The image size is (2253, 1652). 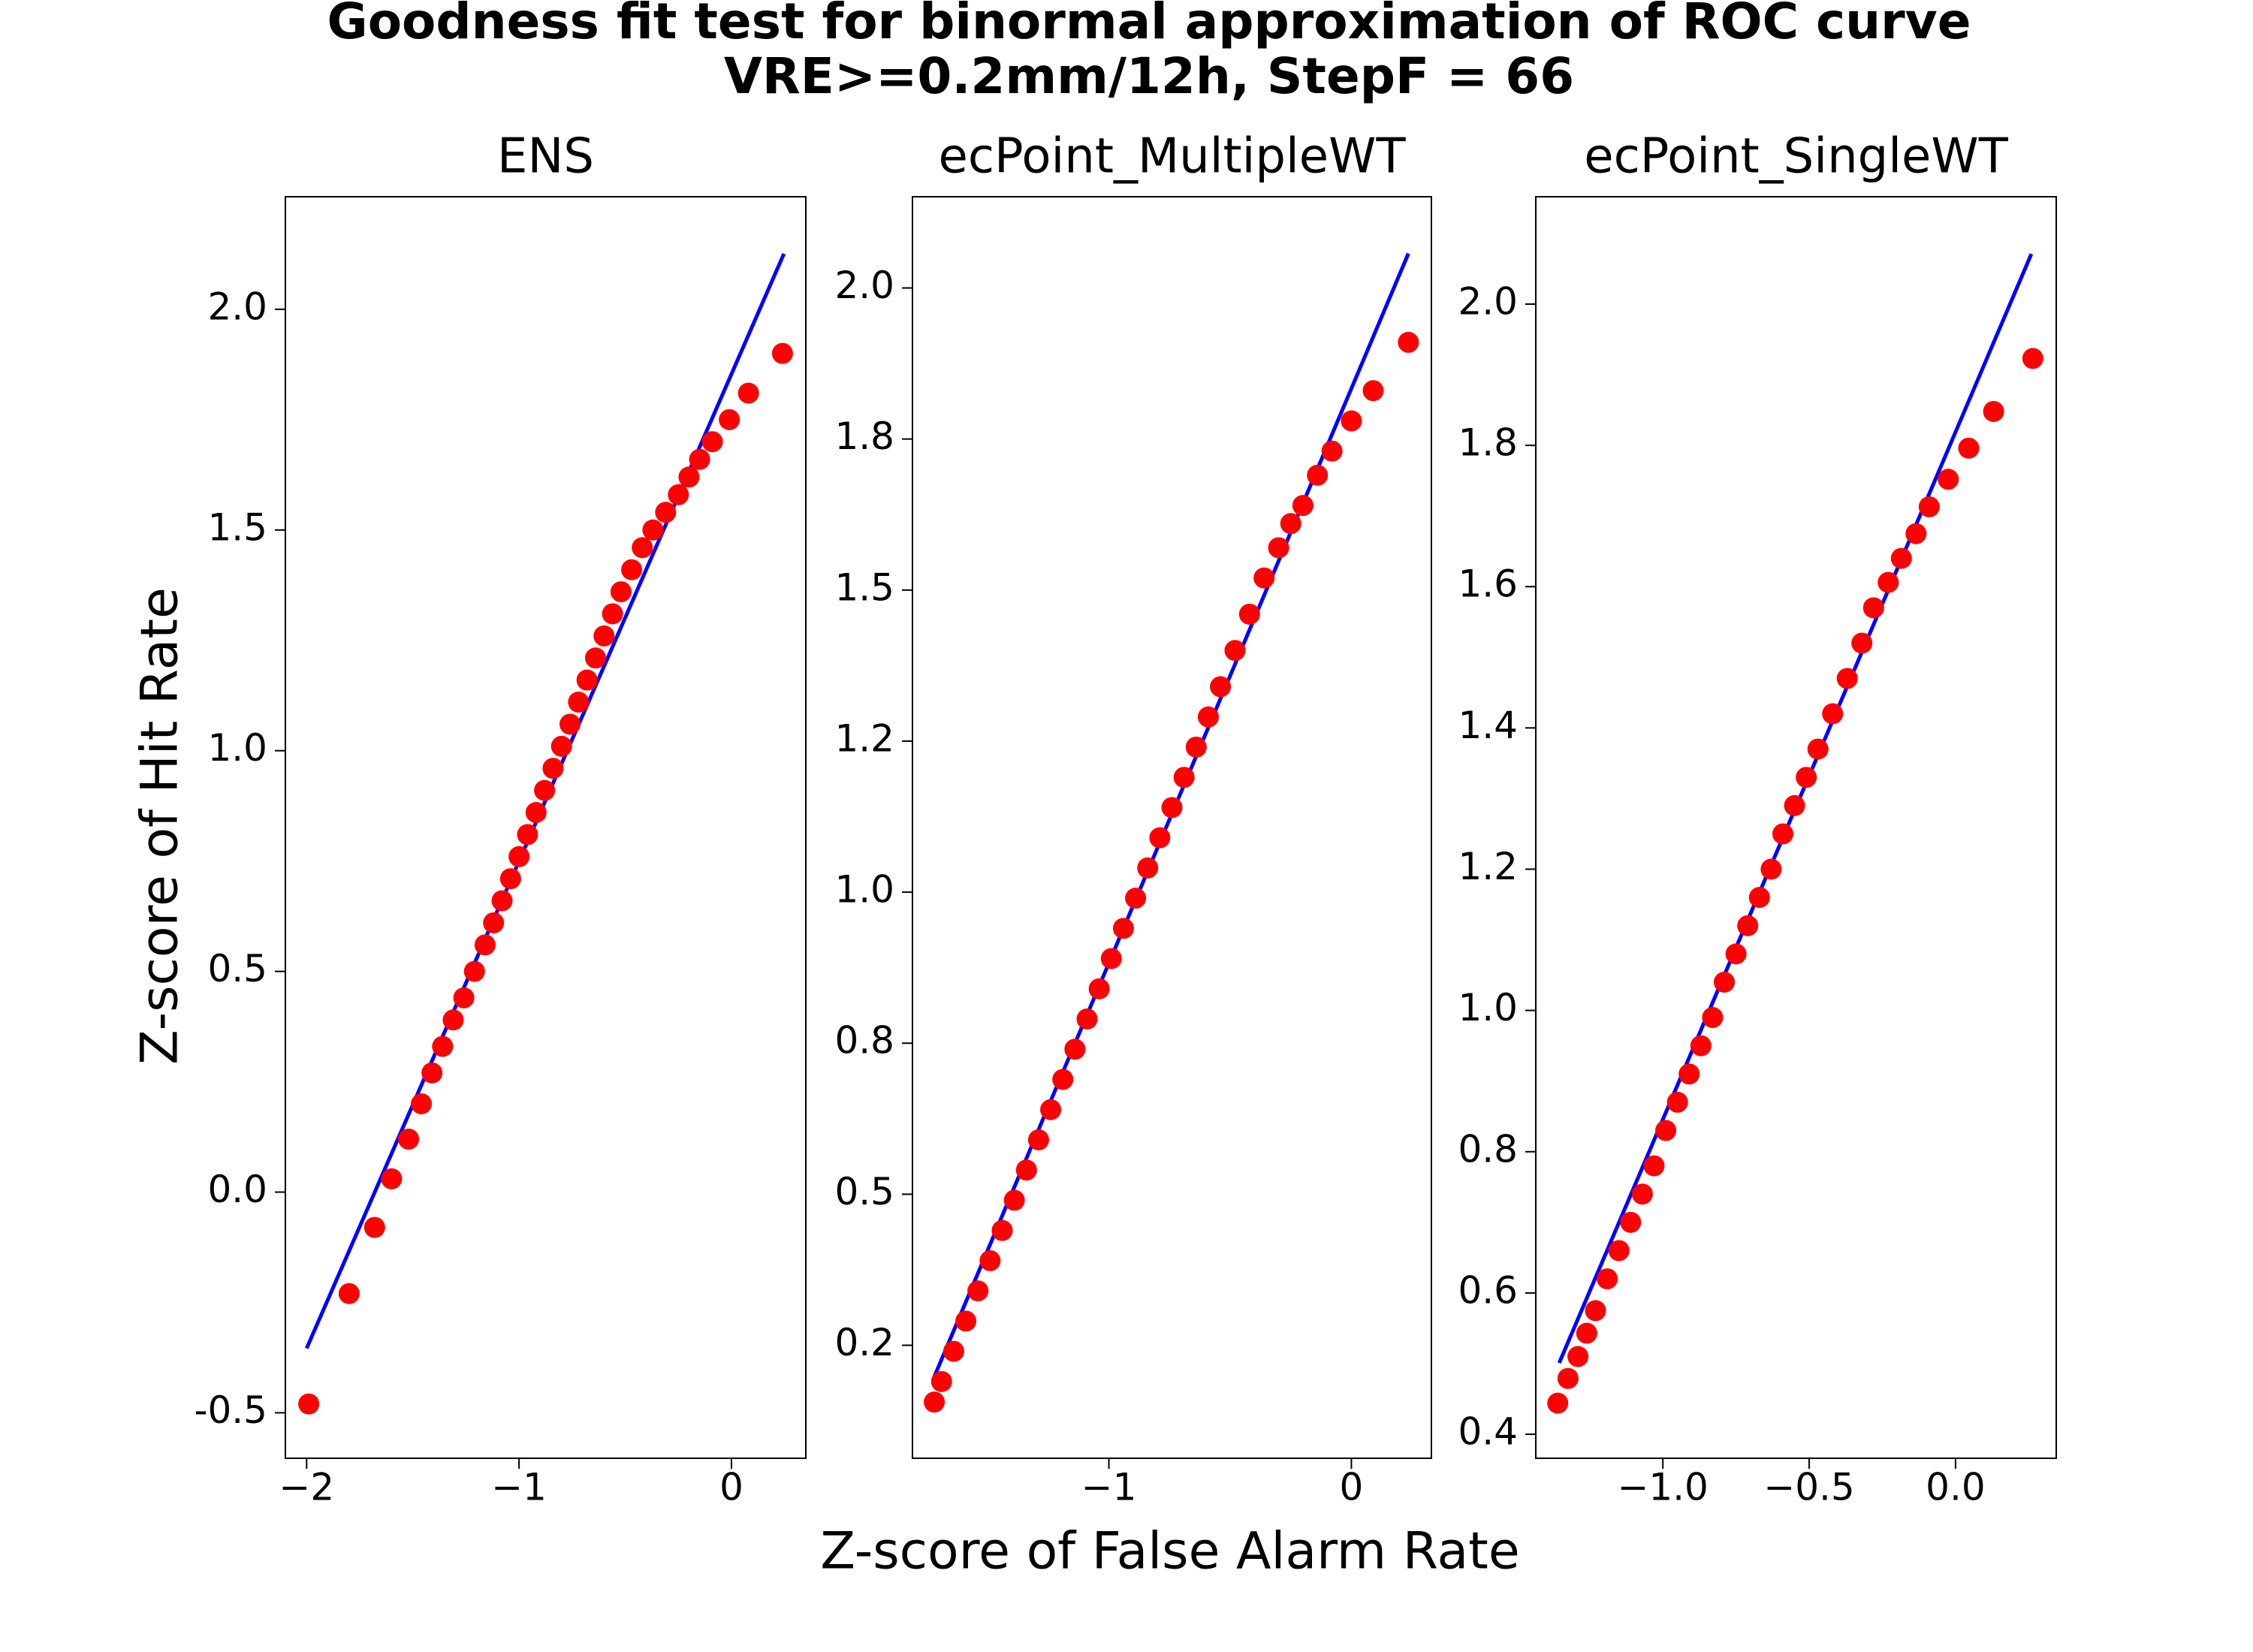 What do you see at coordinates (731, 1487) in the screenshot?
I see `x-tick-label: 0` at bounding box center [731, 1487].